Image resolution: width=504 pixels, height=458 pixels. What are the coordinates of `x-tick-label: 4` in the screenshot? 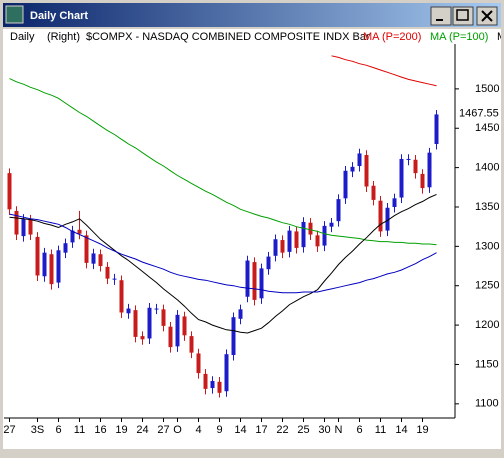 It's located at (198, 430).